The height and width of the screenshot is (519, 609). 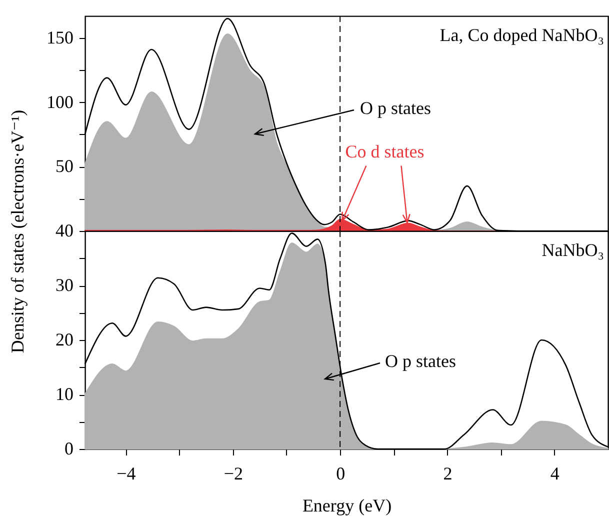 I want to click on x-tick-label: 2, so click(x=447, y=474).